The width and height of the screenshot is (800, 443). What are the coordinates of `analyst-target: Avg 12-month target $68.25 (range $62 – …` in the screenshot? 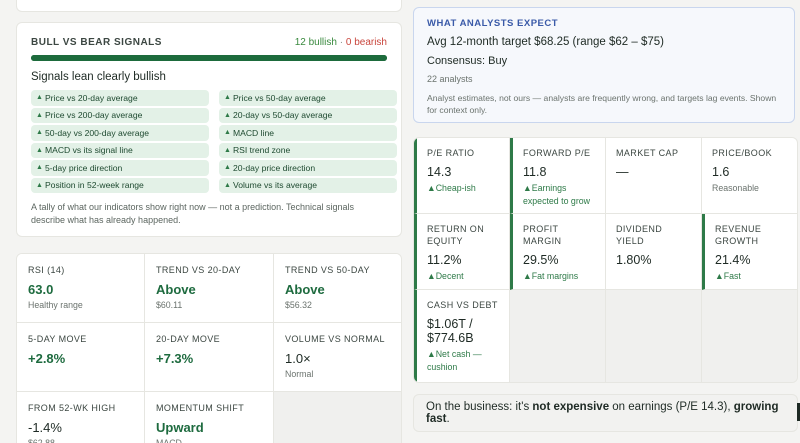 It's located at (545, 42).